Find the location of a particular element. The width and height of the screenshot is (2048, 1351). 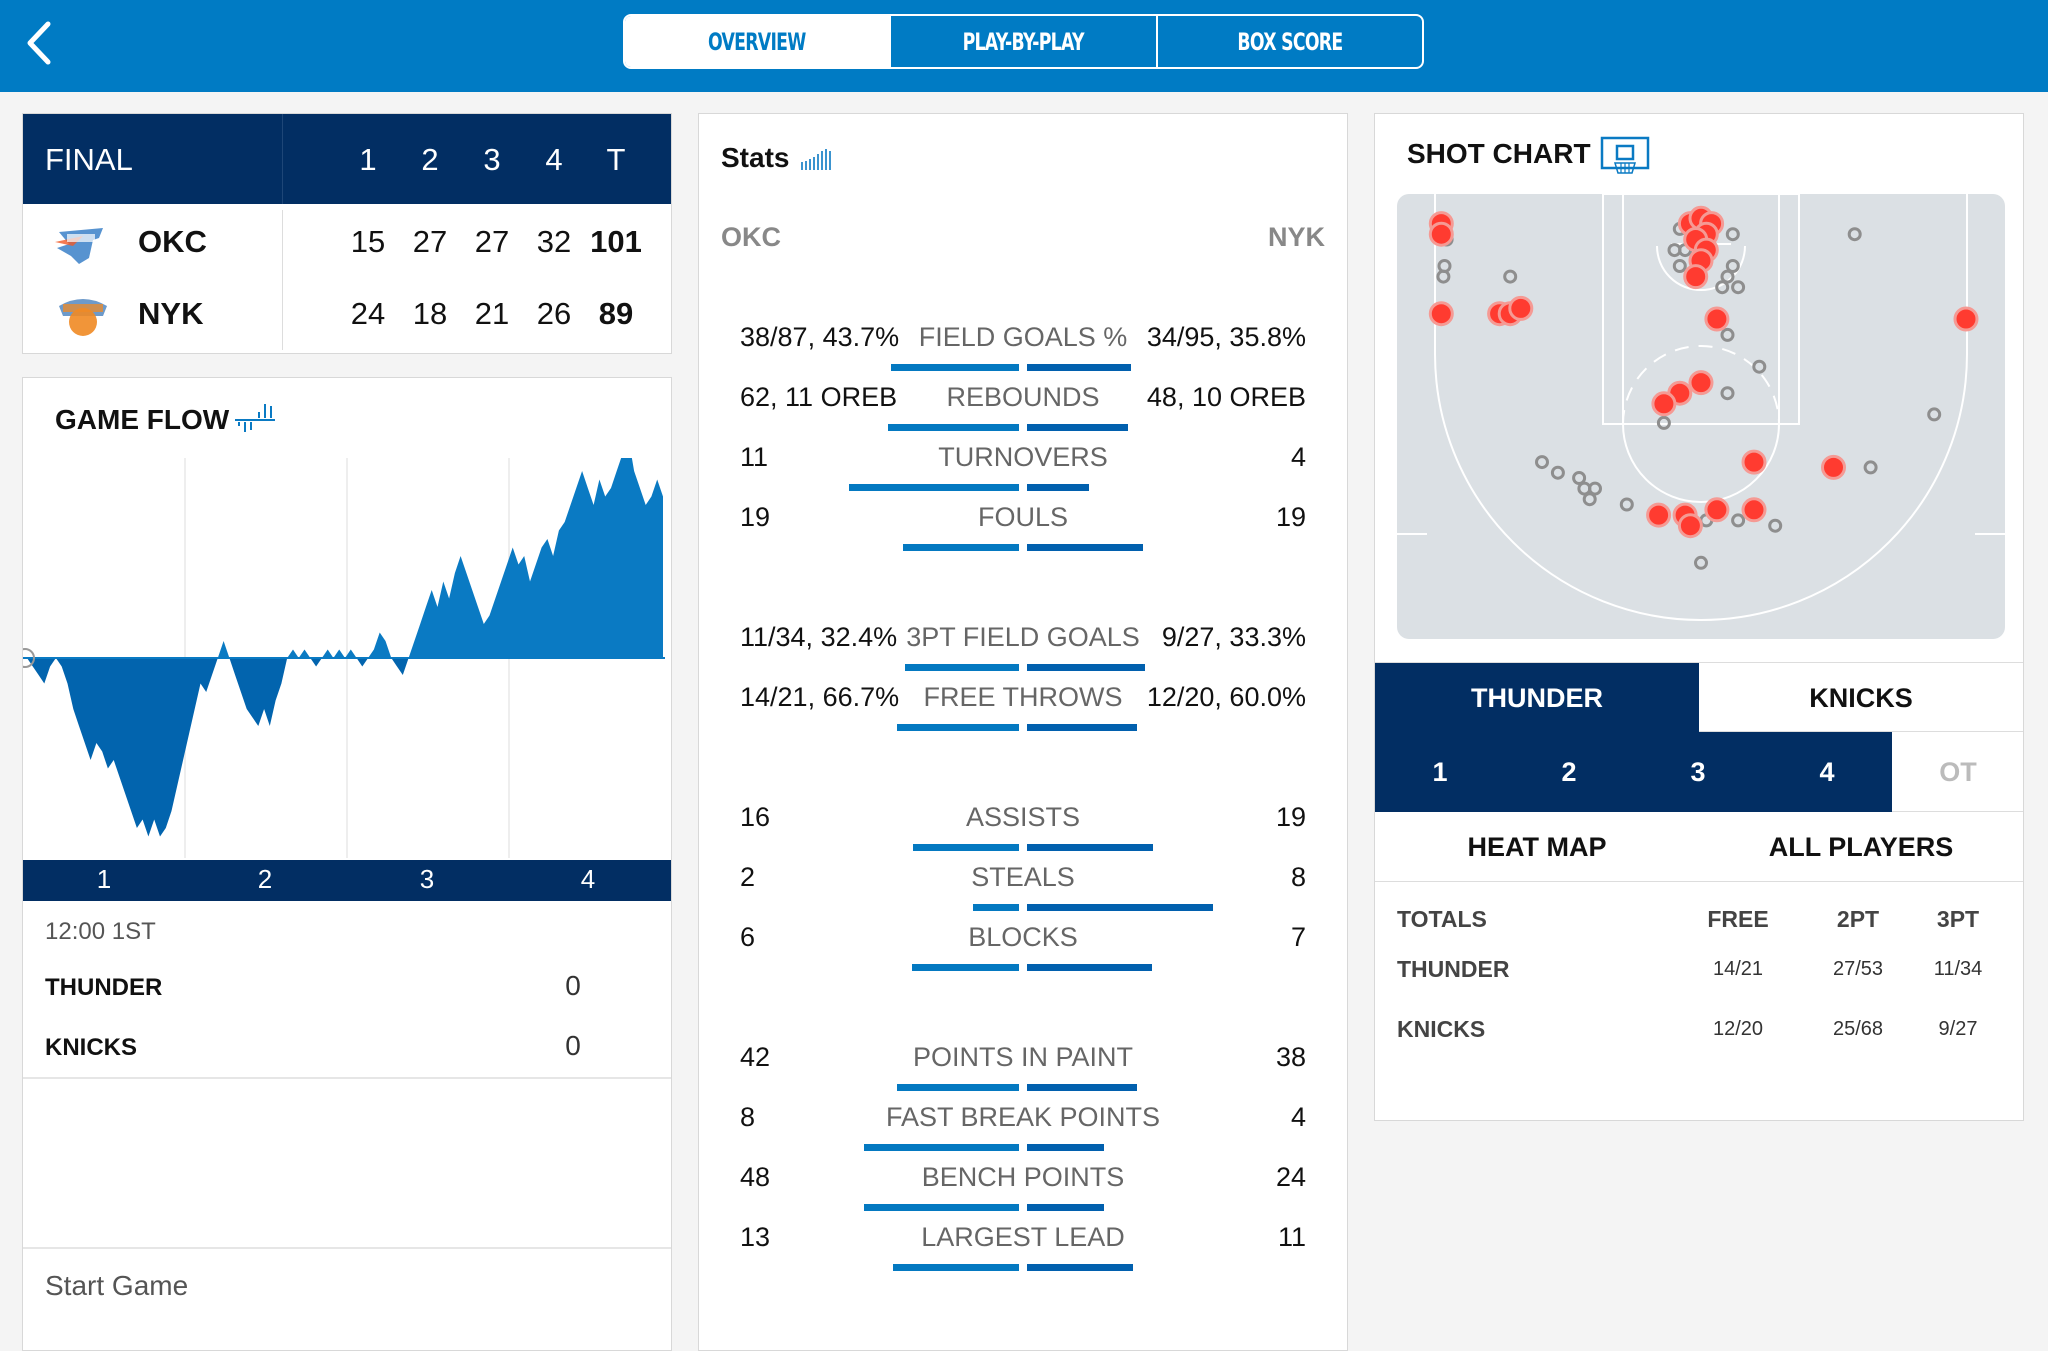

tab-overview: OVERVIEW is located at coordinates (757, 41).